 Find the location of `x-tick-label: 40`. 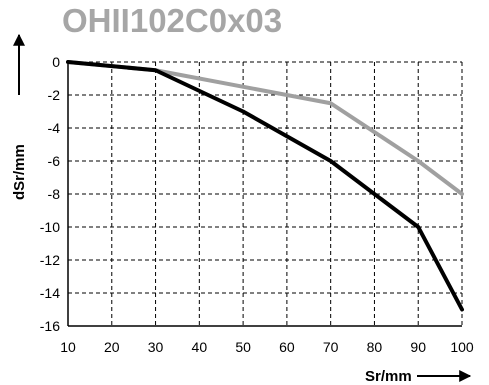

x-tick-label: 40 is located at coordinates (200, 347).